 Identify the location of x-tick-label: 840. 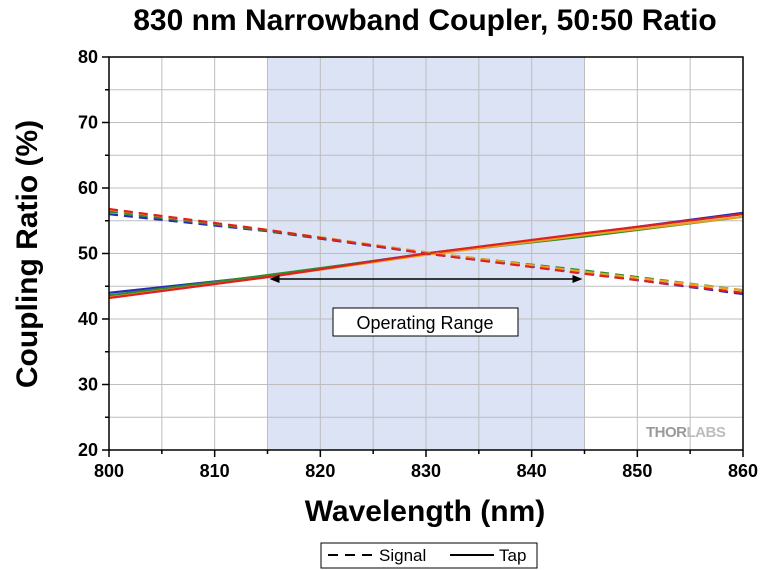
(532, 471).